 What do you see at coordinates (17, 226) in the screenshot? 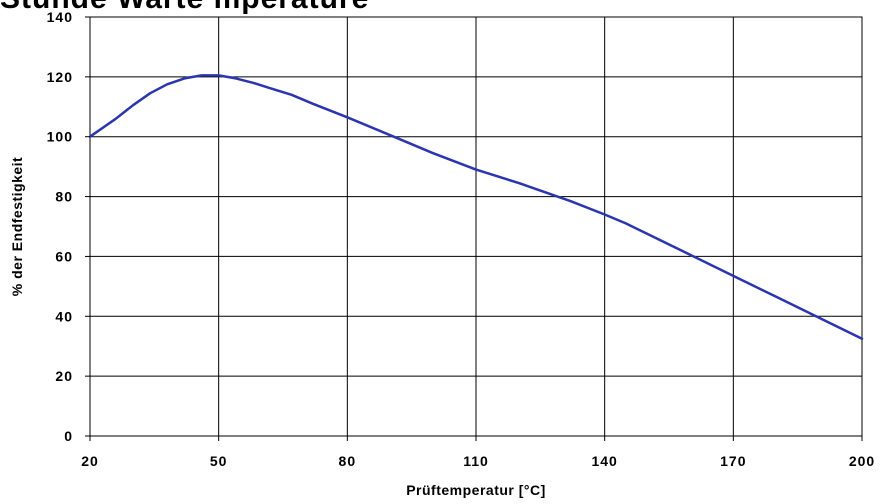
I see `y-axis-title: % der Endfestigkeit` at bounding box center [17, 226].